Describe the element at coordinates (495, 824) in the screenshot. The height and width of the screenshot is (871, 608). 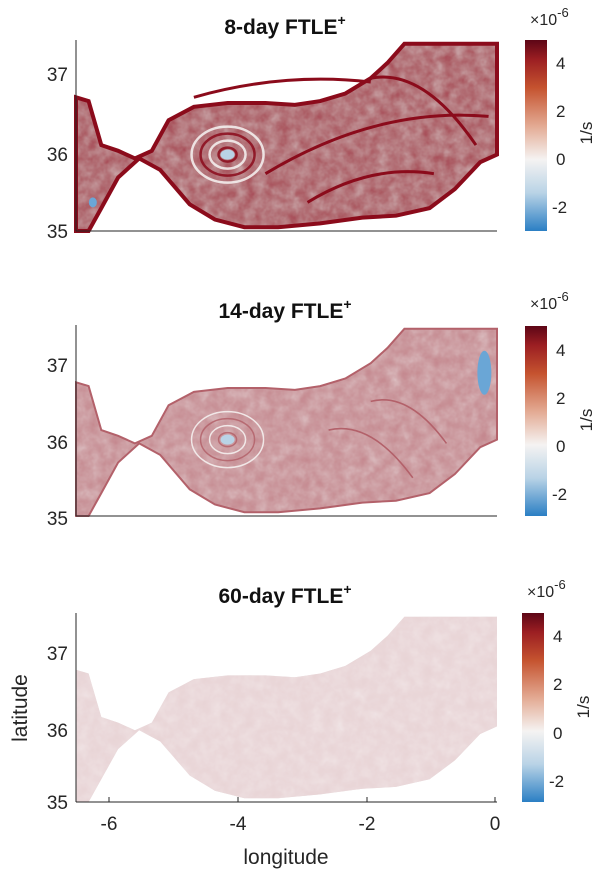
I see `x-tick-label-0: 0` at that location.